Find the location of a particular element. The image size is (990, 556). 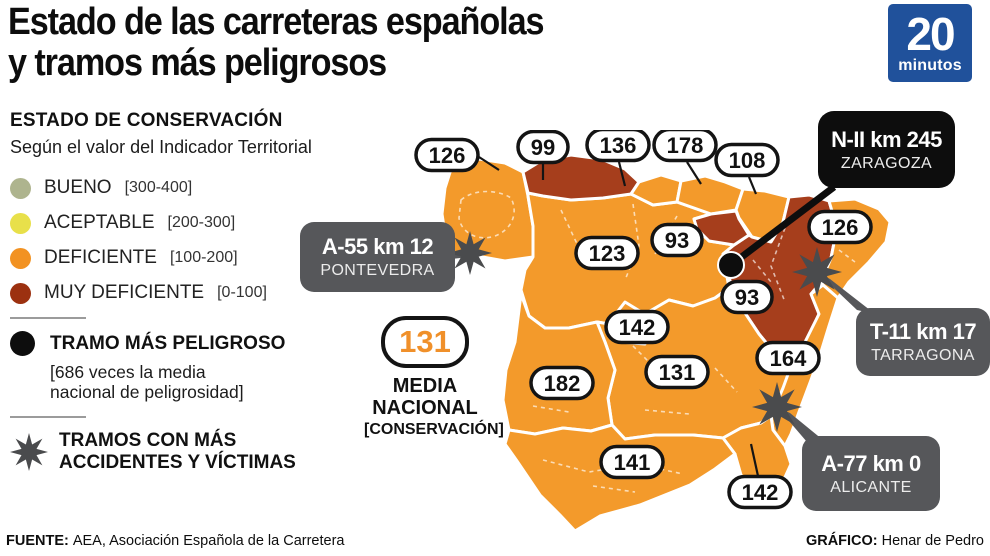

value-pill-extremadura: 182 is located at coordinates (562, 383).